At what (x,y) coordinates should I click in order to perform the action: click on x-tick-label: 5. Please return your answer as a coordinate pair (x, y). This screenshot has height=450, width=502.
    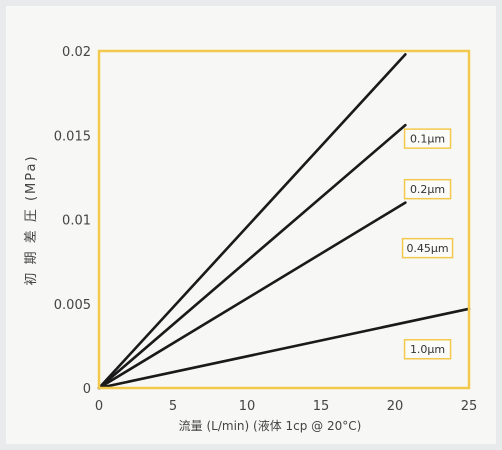
    Looking at the image, I should click on (173, 406).